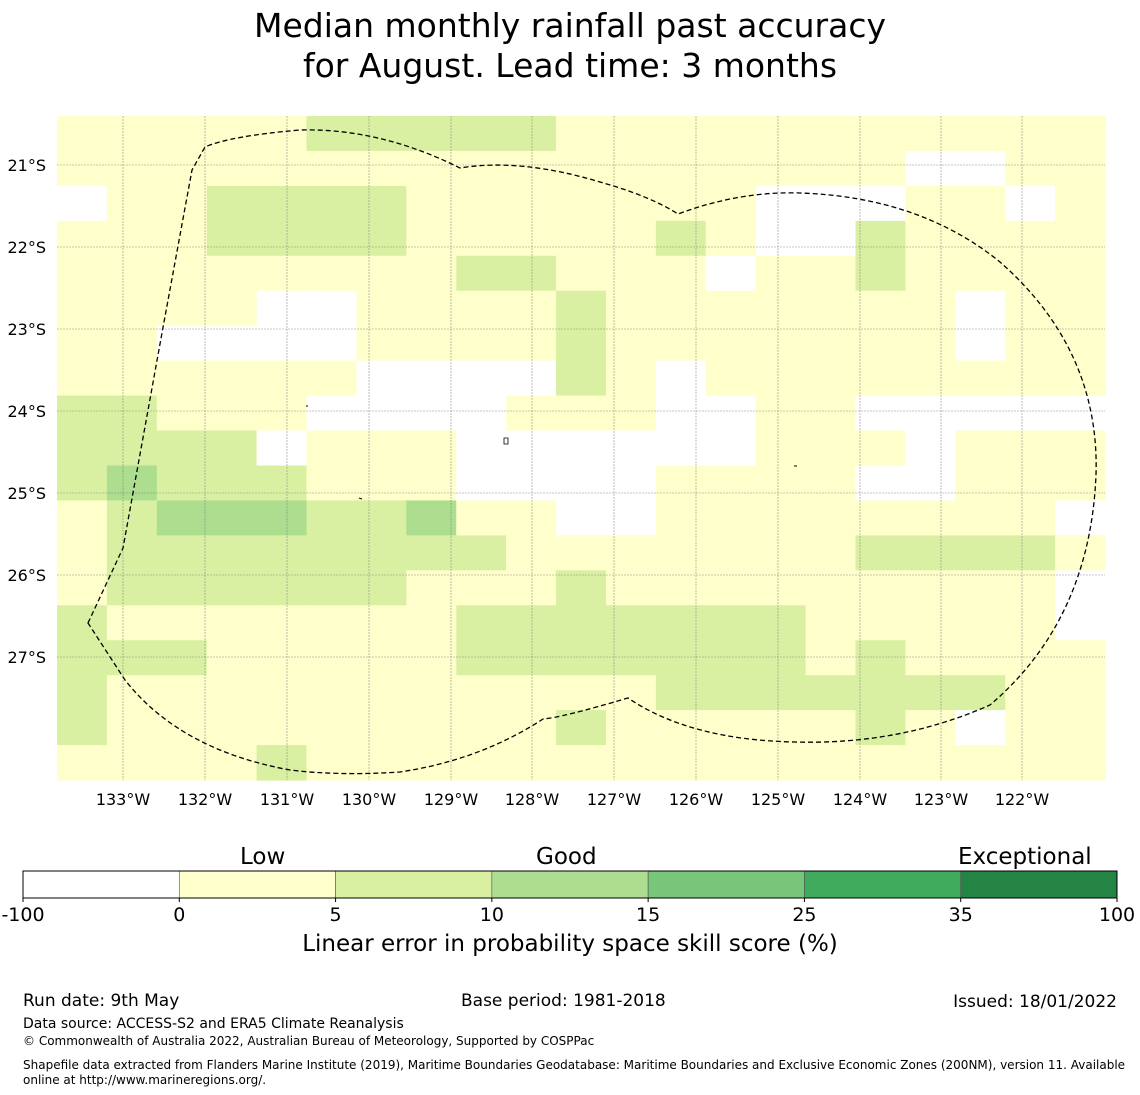  I want to click on issued-date: Issued: 18/01/2022, so click(1035, 1002).